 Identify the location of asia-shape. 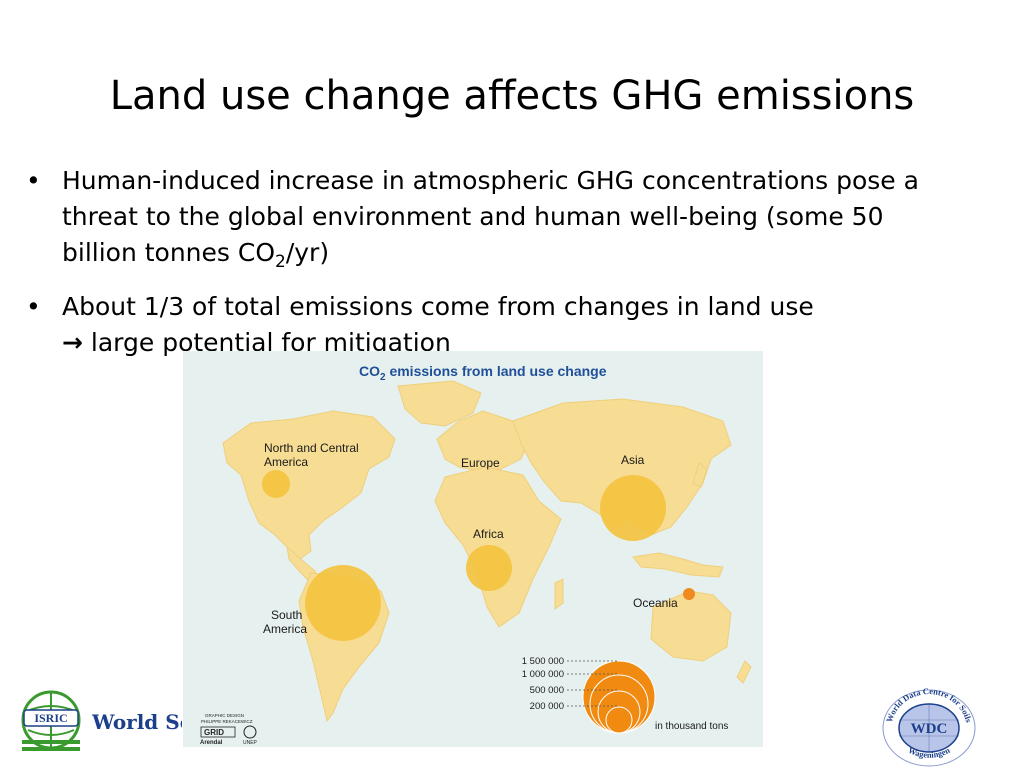
(622, 467).